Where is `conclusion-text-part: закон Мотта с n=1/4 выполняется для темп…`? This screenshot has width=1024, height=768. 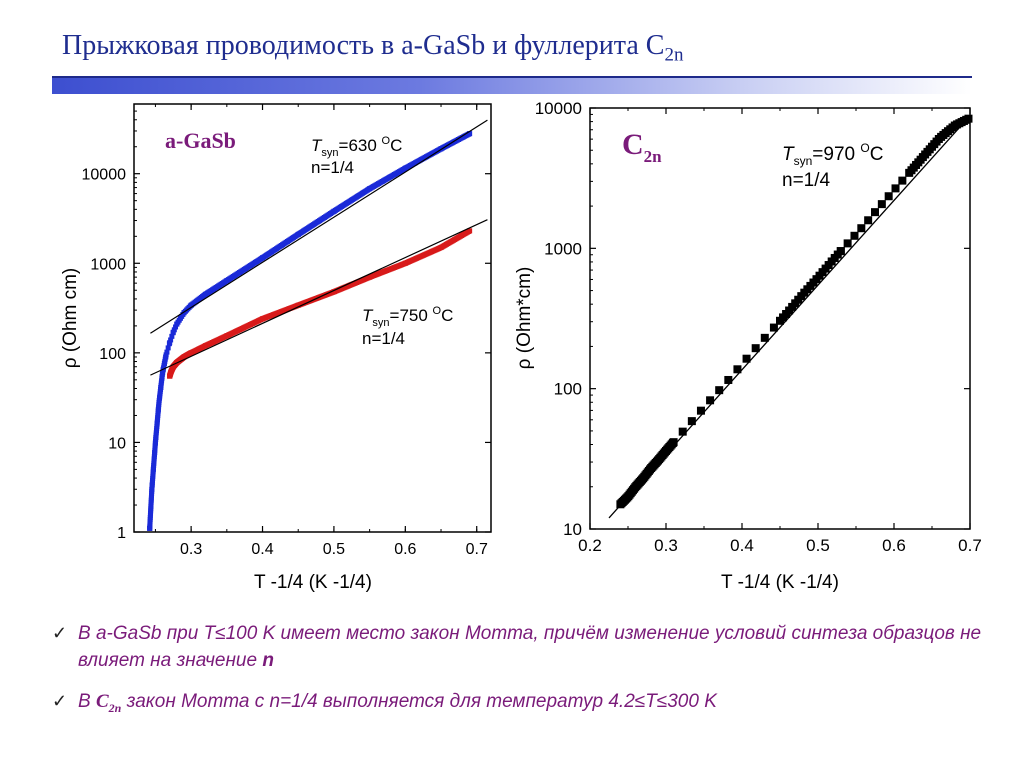
conclusion-text-part: закон Мотта с n=1/4 выполняется для темп… is located at coordinates (419, 701).